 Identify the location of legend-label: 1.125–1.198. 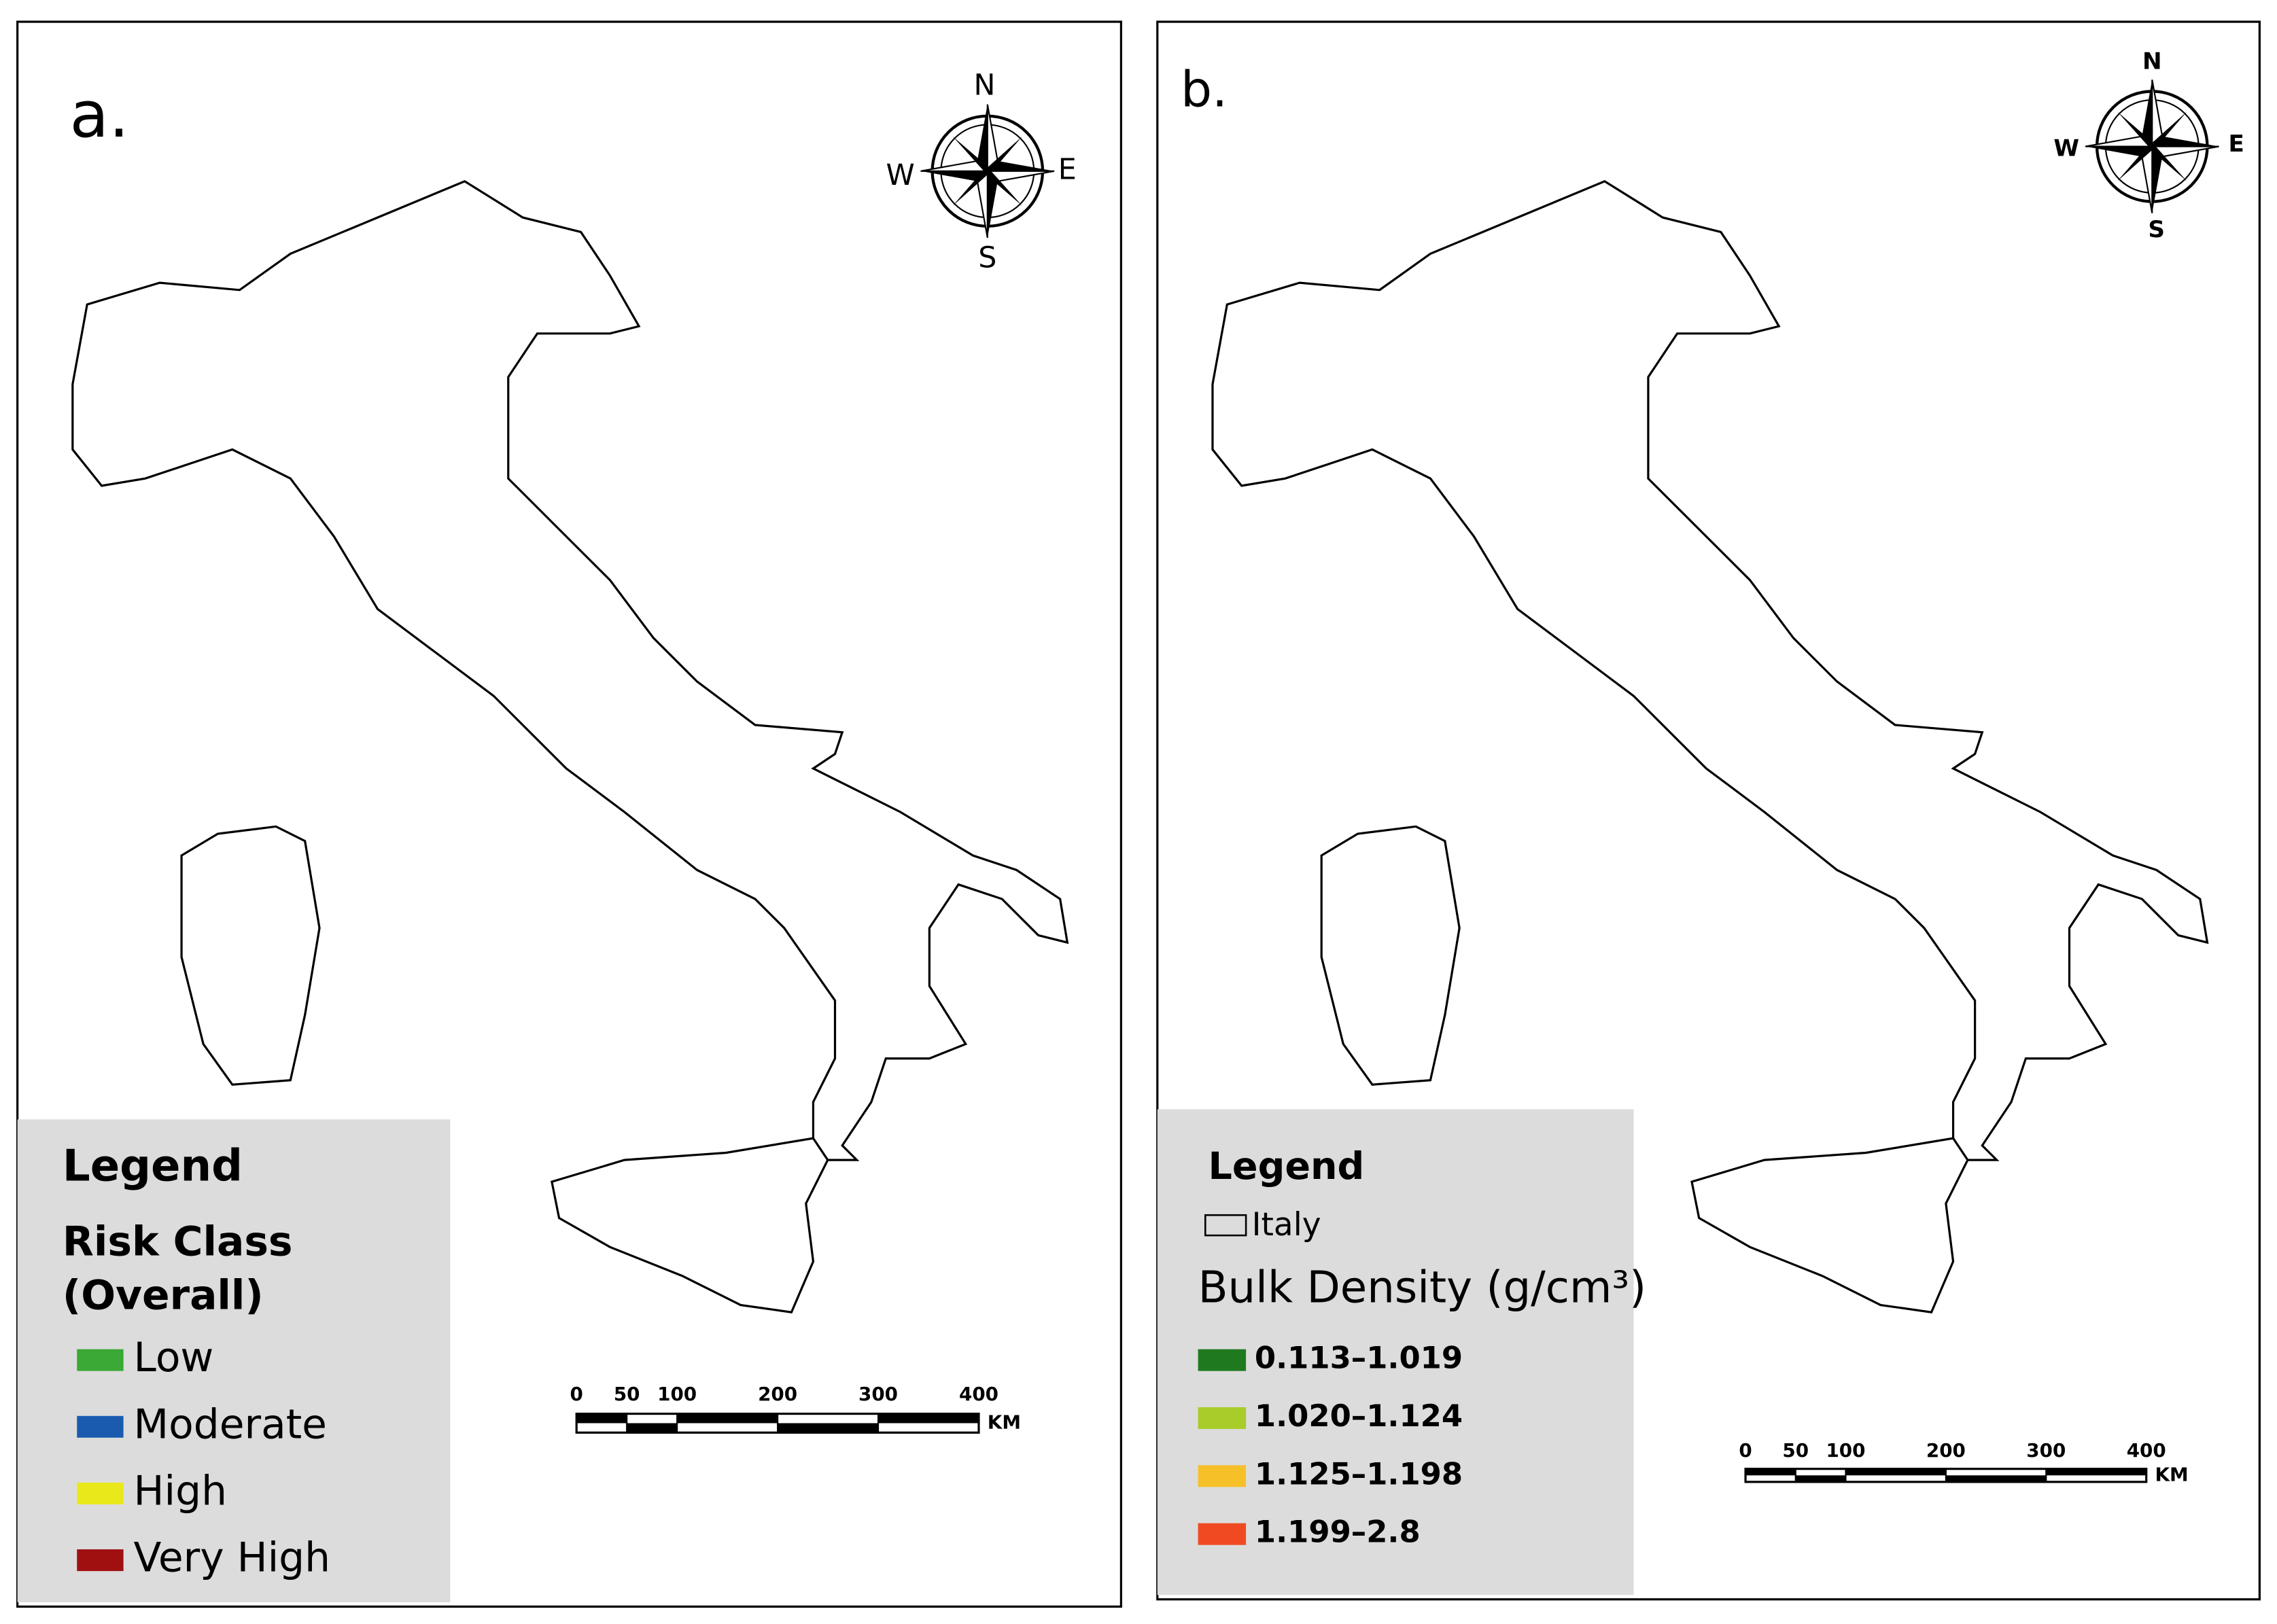
(1359, 1473).